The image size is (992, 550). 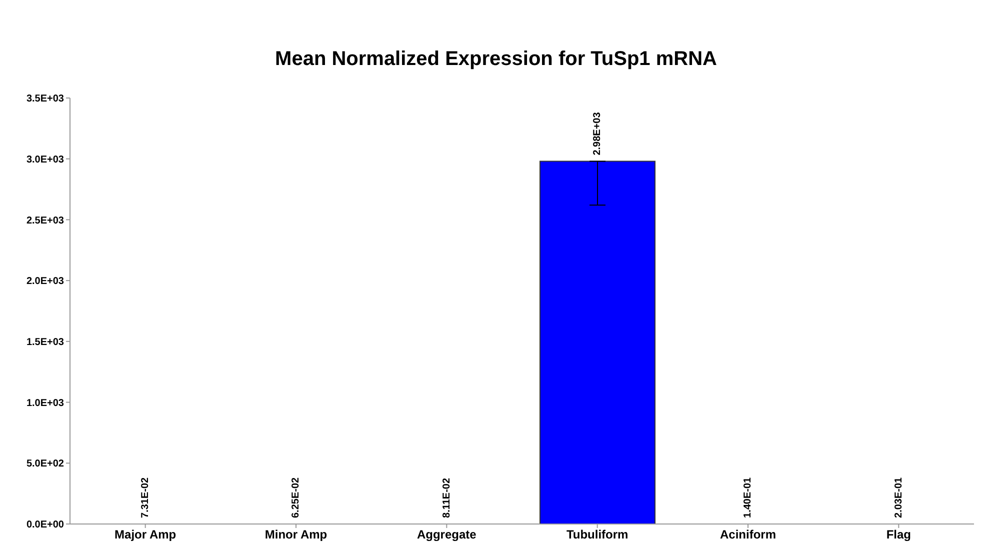 What do you see at coordinates (597, 134) in the screenshot?
I see `data-label: 2.98E+03` at bounding box center [597, 134].